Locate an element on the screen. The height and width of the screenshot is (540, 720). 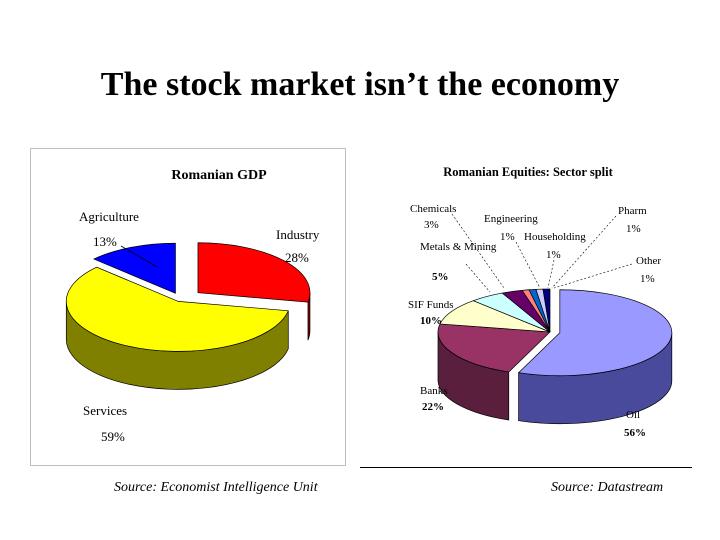
leader-engineering is located at coordinates (528, 265).